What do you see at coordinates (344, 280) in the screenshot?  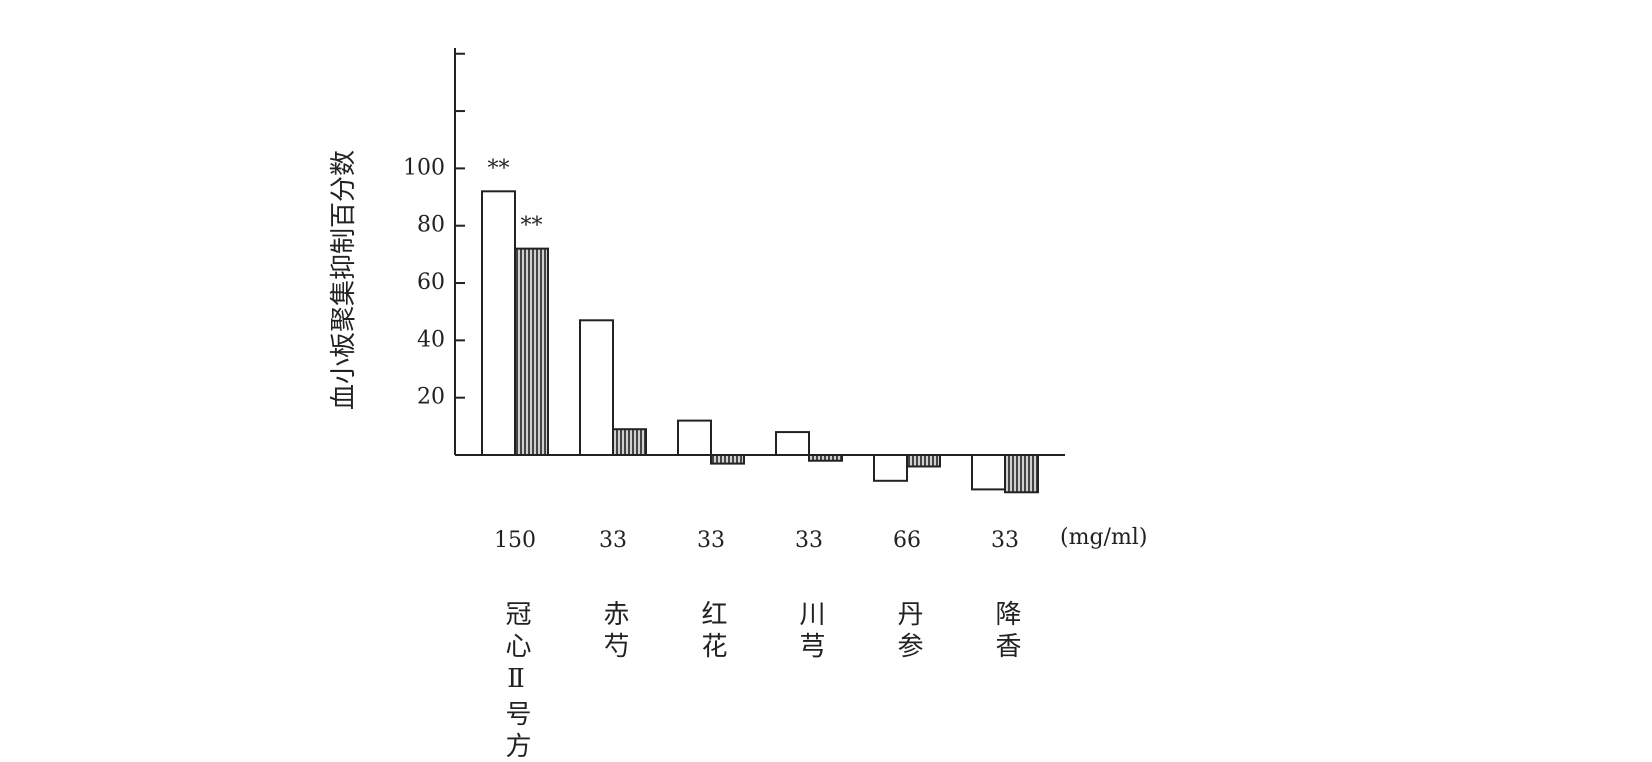 I see `y-axis-label: 血小板聚集抑制百分数` at bounding box center [344, 280].